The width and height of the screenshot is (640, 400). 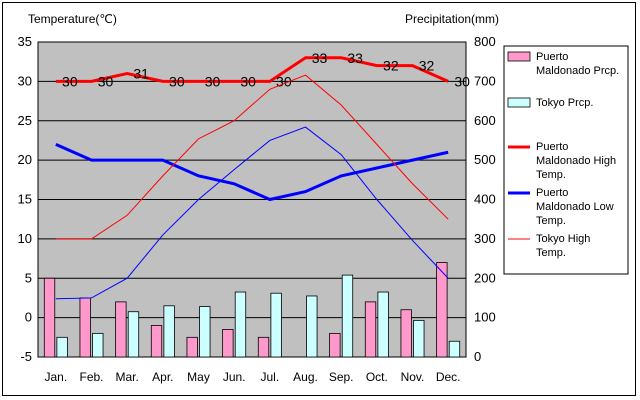 I want to click on right-tick-label: 0, so click(x=477, y=356).